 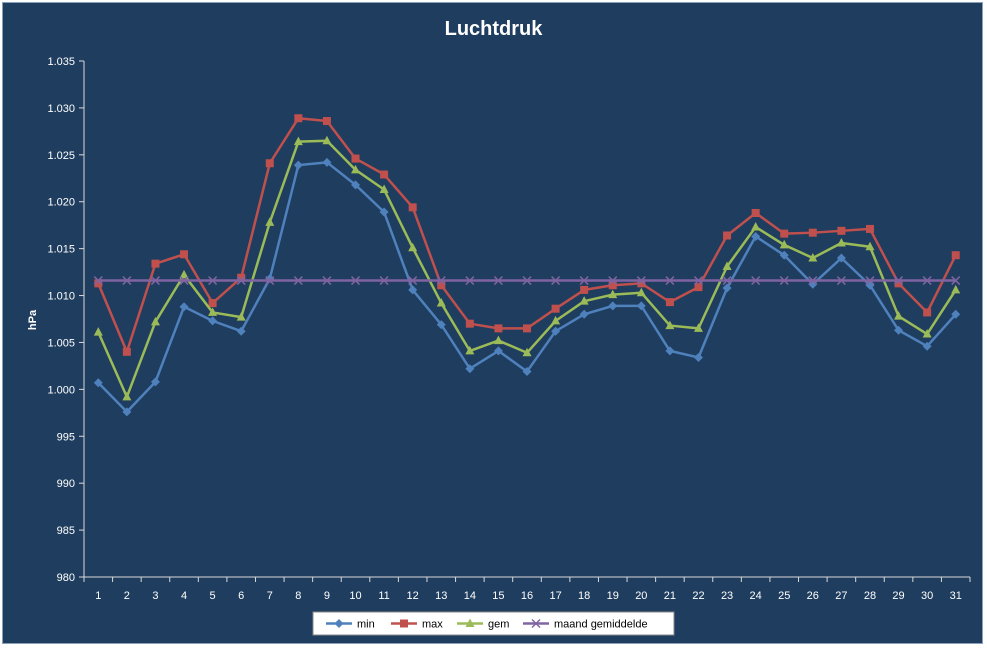 I want to click on x-tick-label: 23, so click(x=727, y=596).